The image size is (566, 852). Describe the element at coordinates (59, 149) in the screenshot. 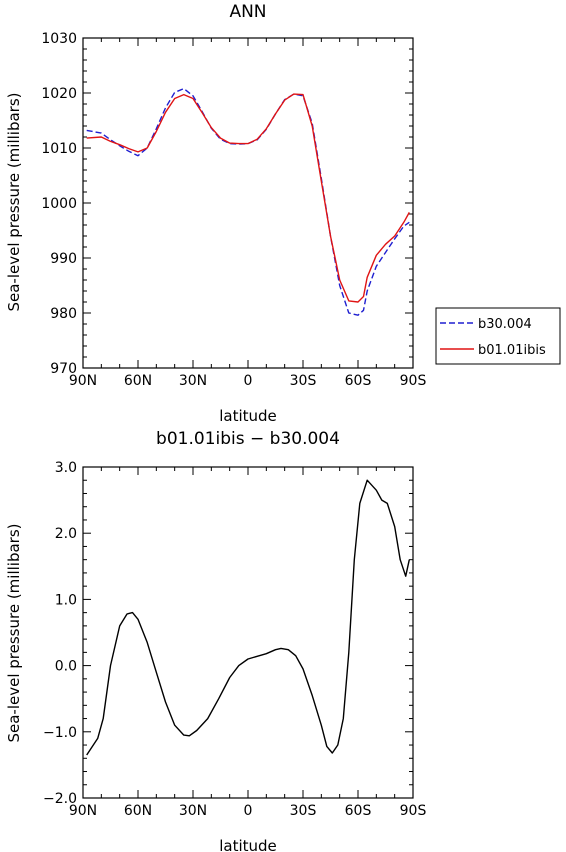

I see `y-tick-label-top: 1010` at that location.